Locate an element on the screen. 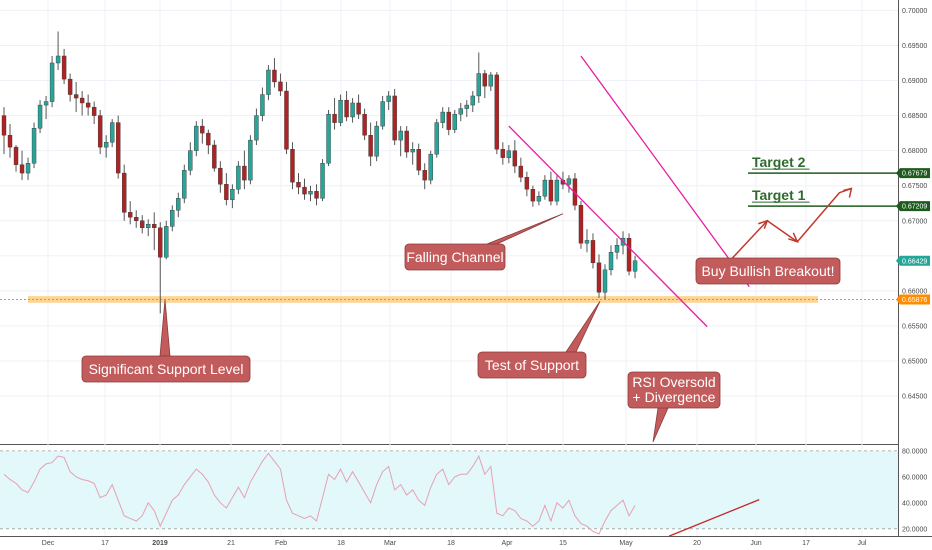  date-tick-label: 17 is located at coordinates (806, 543).